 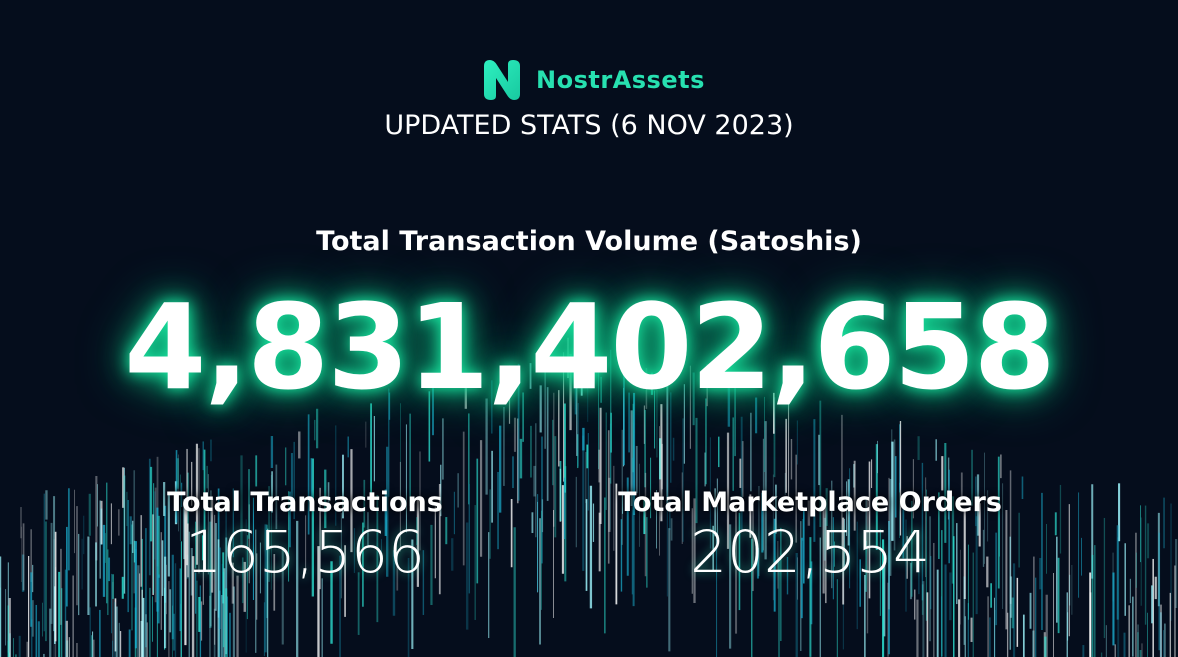 I want to click on stat-label: Total Transactions, so click(x=305, y=502).